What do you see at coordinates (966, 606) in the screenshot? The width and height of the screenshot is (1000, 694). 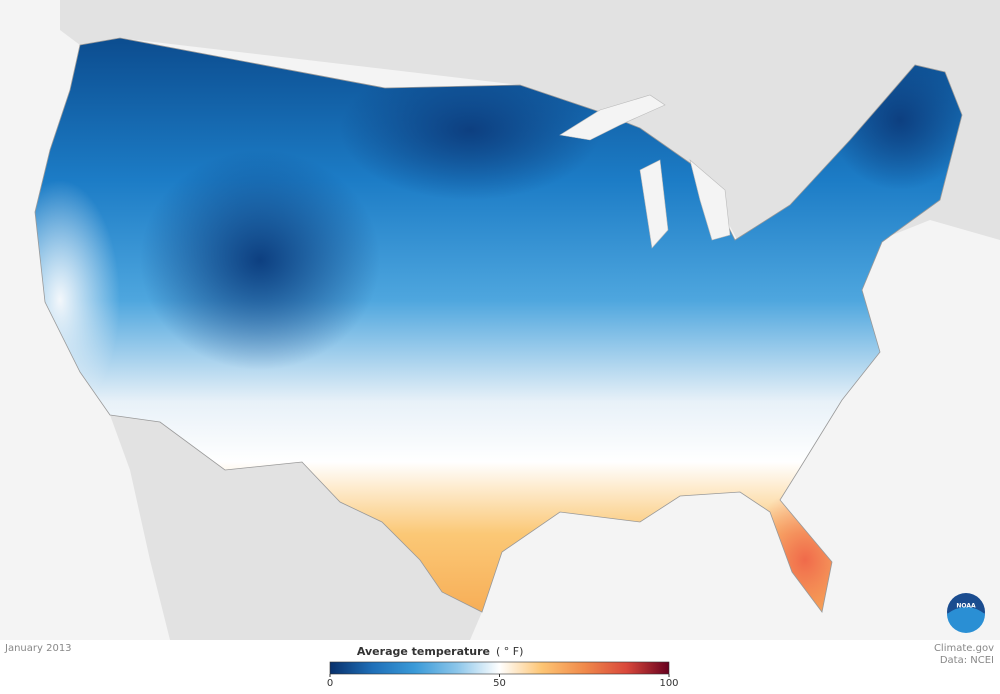 I see `noaa-logo-text: NOAA` at bounding box center [966, 606].